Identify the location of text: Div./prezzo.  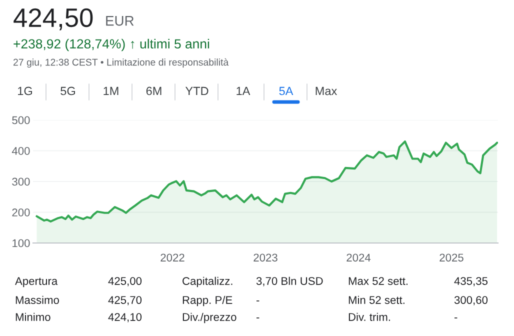
(209, 318).